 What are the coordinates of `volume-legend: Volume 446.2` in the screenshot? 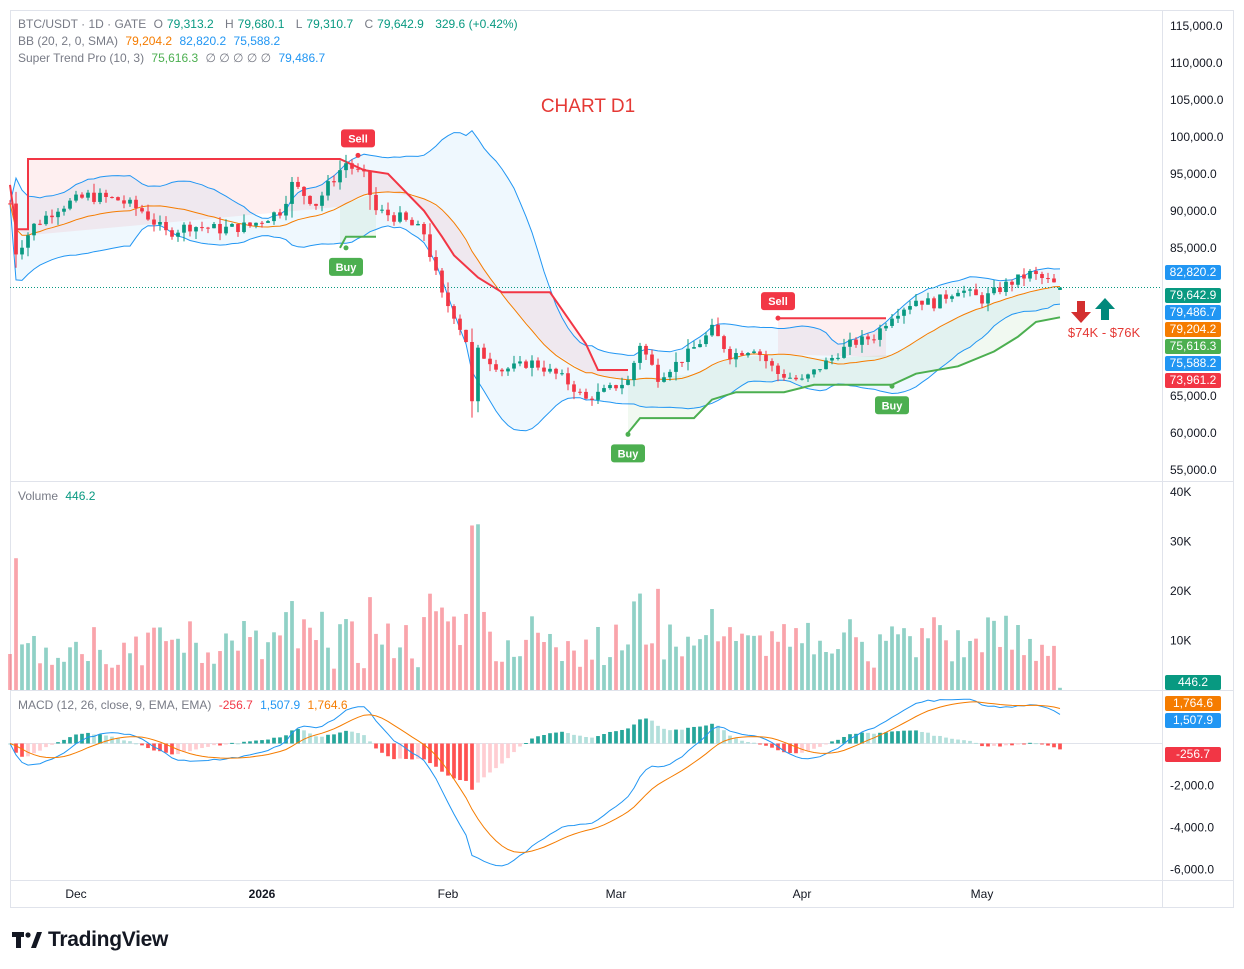 It's located at (58, 496).